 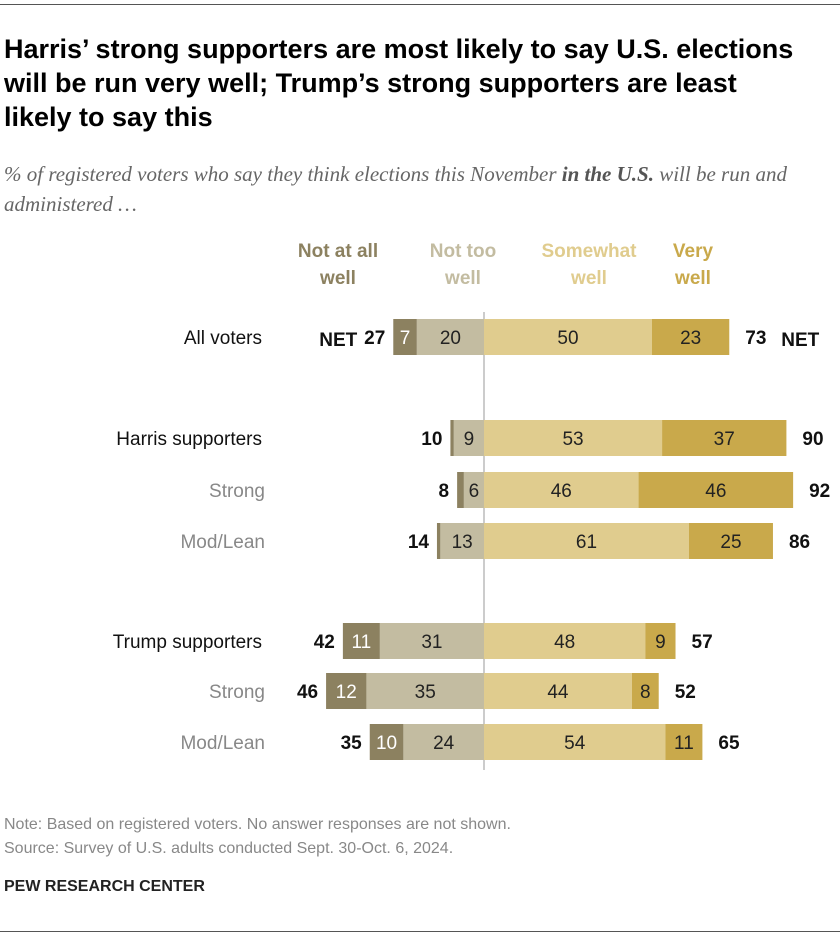 I want to click on net-negative-label: 10, so click(x=431, y=439).